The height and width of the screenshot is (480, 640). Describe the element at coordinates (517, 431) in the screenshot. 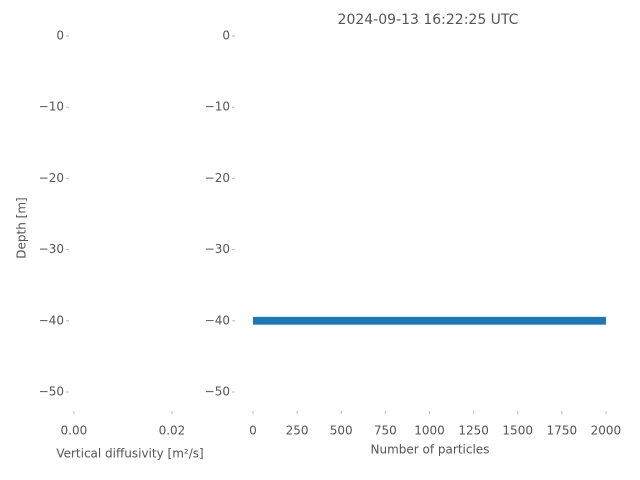

I see `x-tick-label: 1500` at that location.